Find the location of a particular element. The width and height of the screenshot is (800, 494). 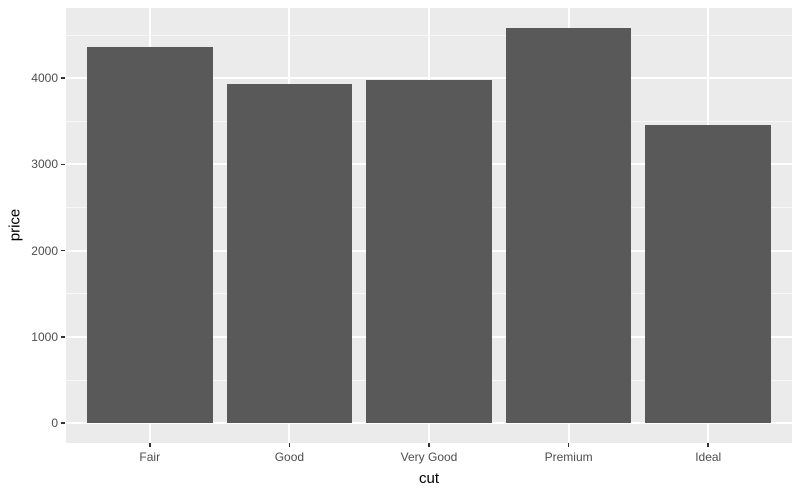

x-tick-mark-good is located at coordinates (289, 445).